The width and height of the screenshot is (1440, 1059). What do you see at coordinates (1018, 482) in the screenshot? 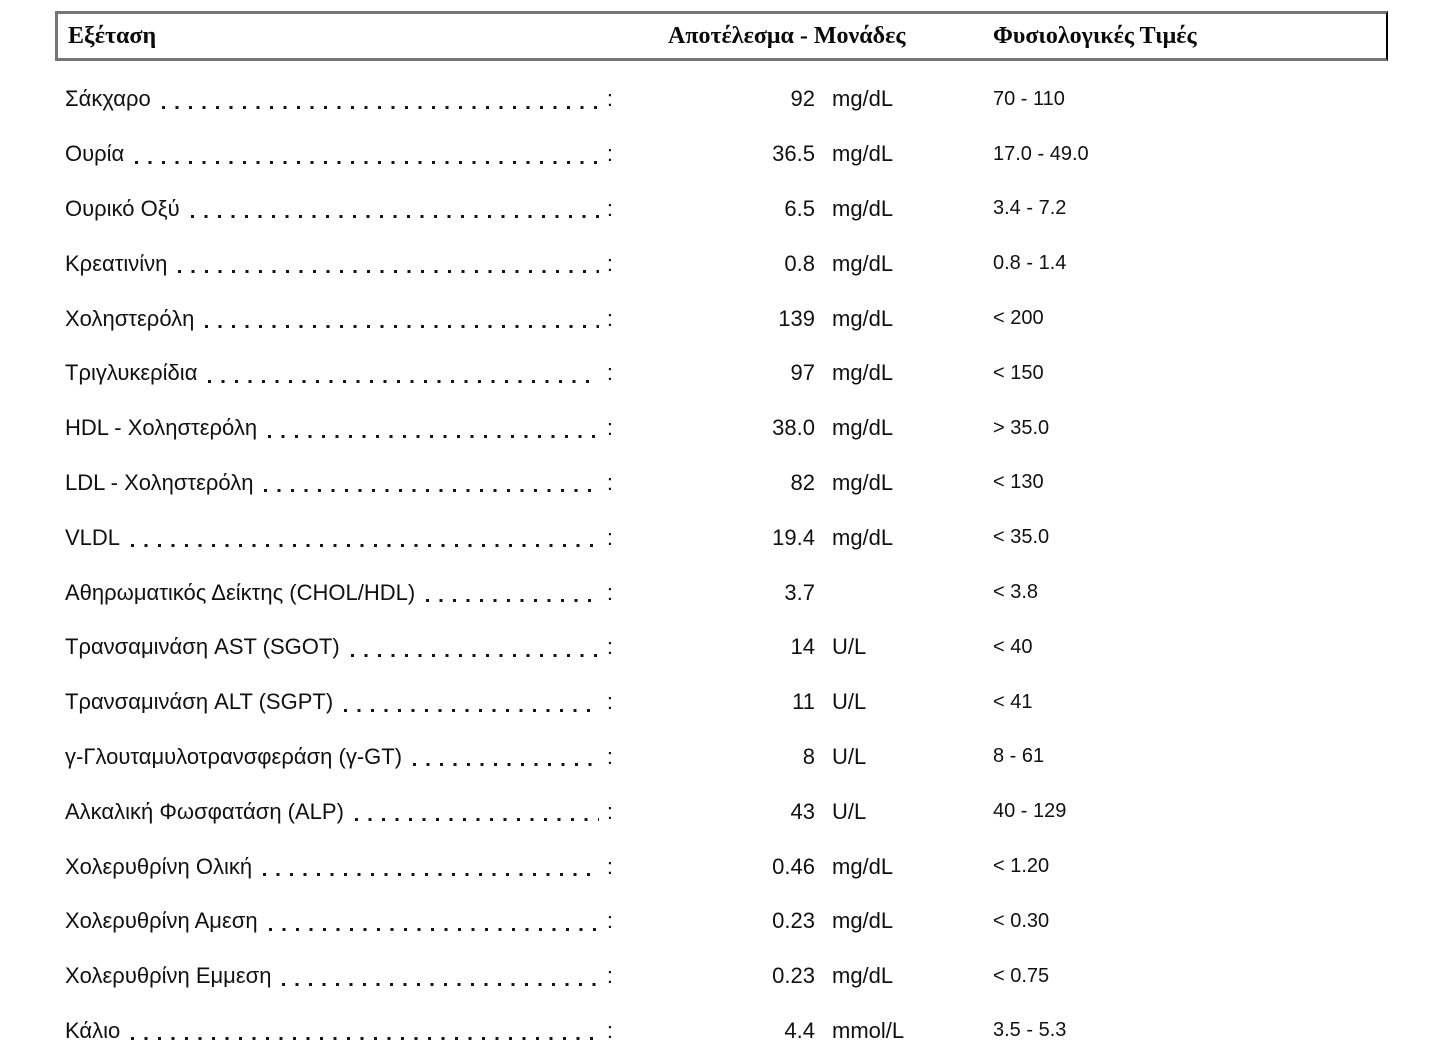
I see `reference-range: < 130` at bounding box center [1018, 482].